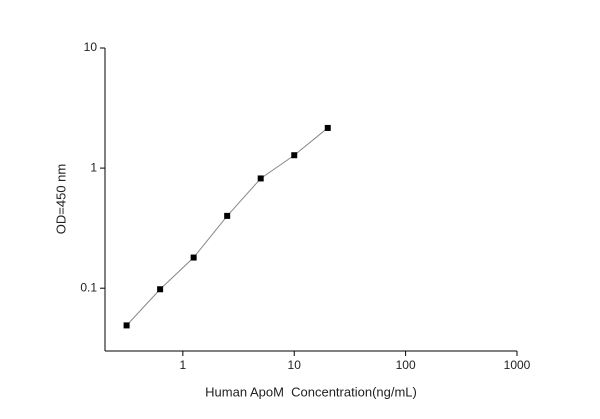  I want to click on x-tick-label: 1000, so click(517, 365).